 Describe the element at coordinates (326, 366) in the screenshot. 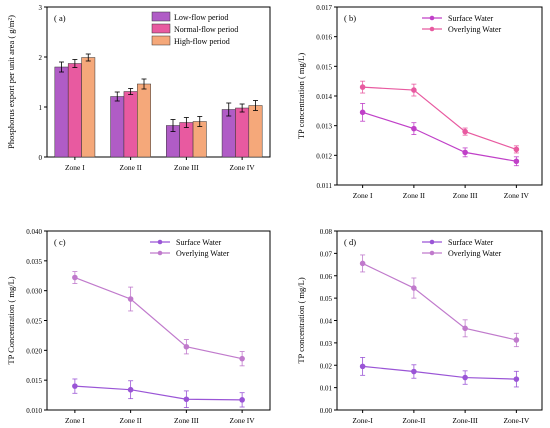

I see `y-tick-label: 0.02` at that location.